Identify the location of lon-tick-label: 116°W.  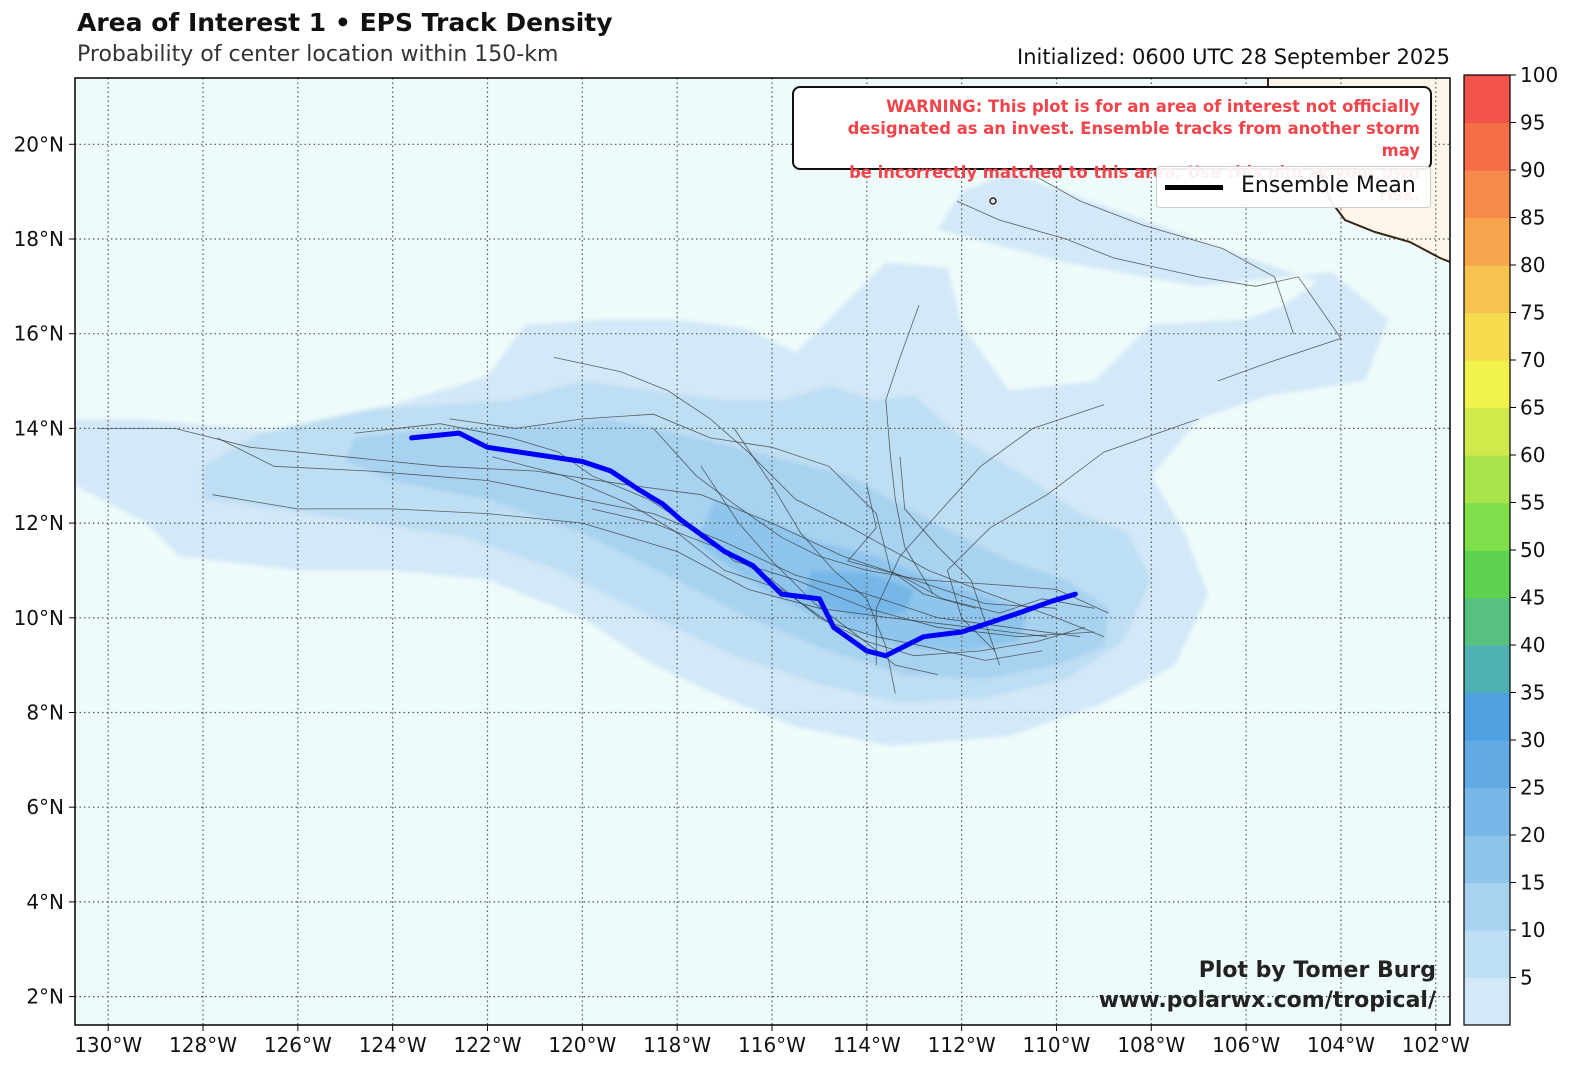
(772, 1045).